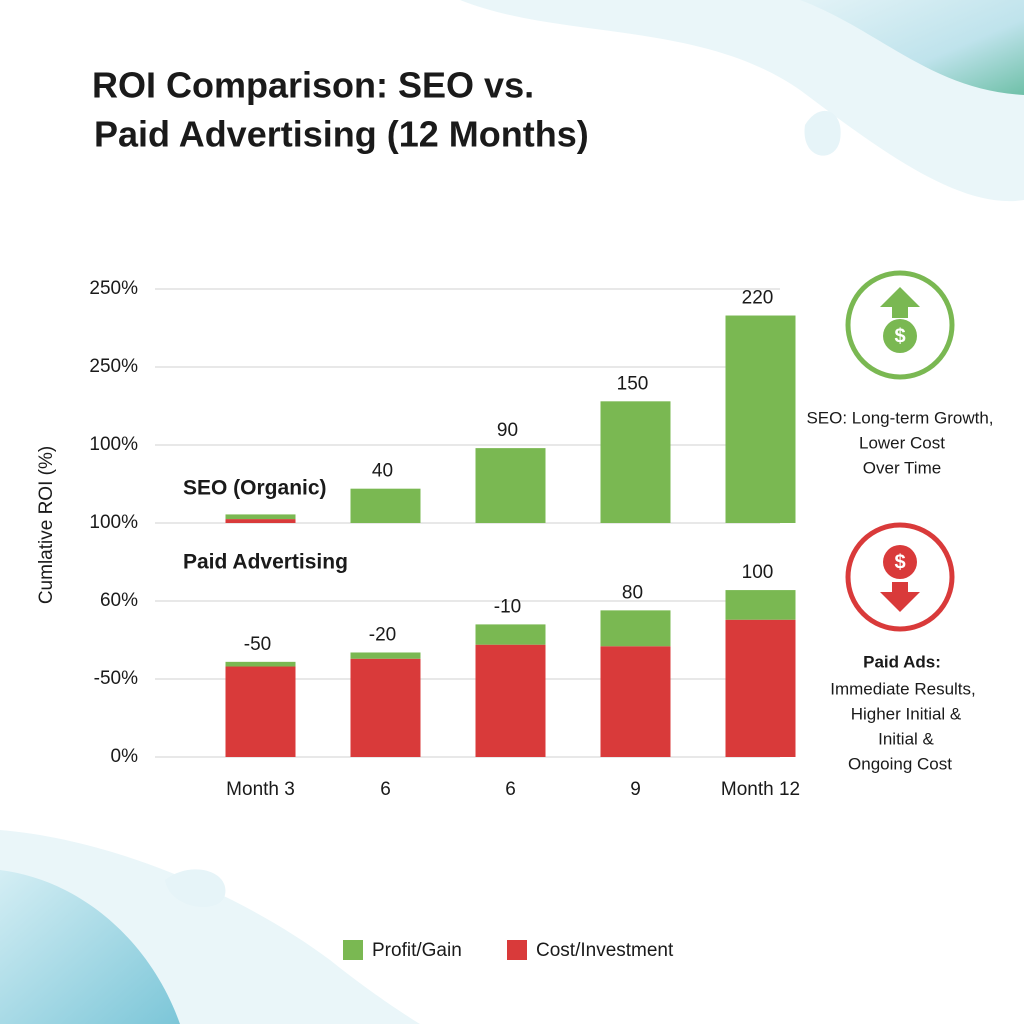  Describe the element at coordinates (507, 430) in the screenshot. I see `data-label: 90` at that location.